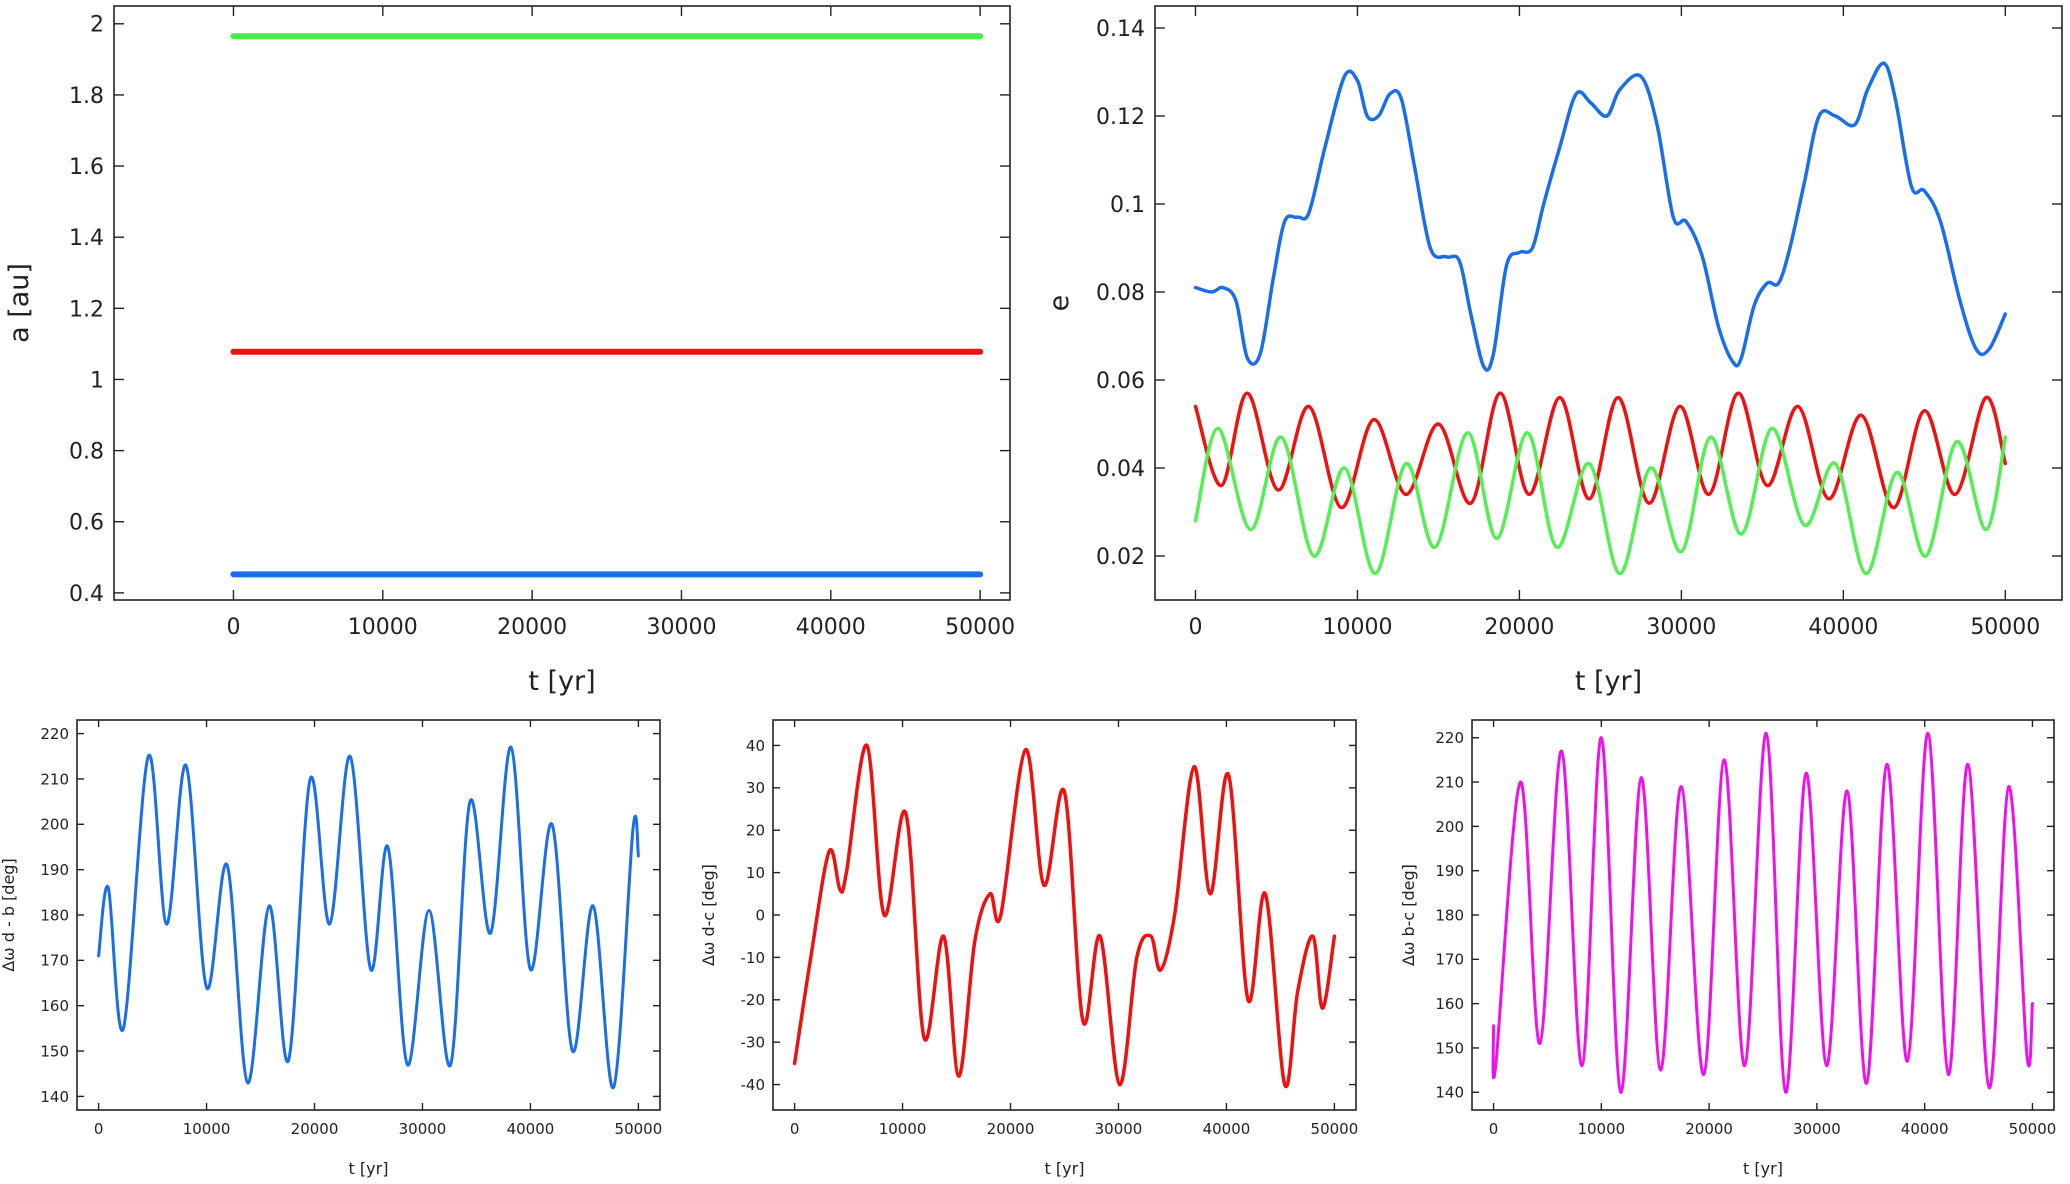 This screenshot has height=1184, width=2070. I want to click on y-tick-label: 0.1, so click(1127, 205).